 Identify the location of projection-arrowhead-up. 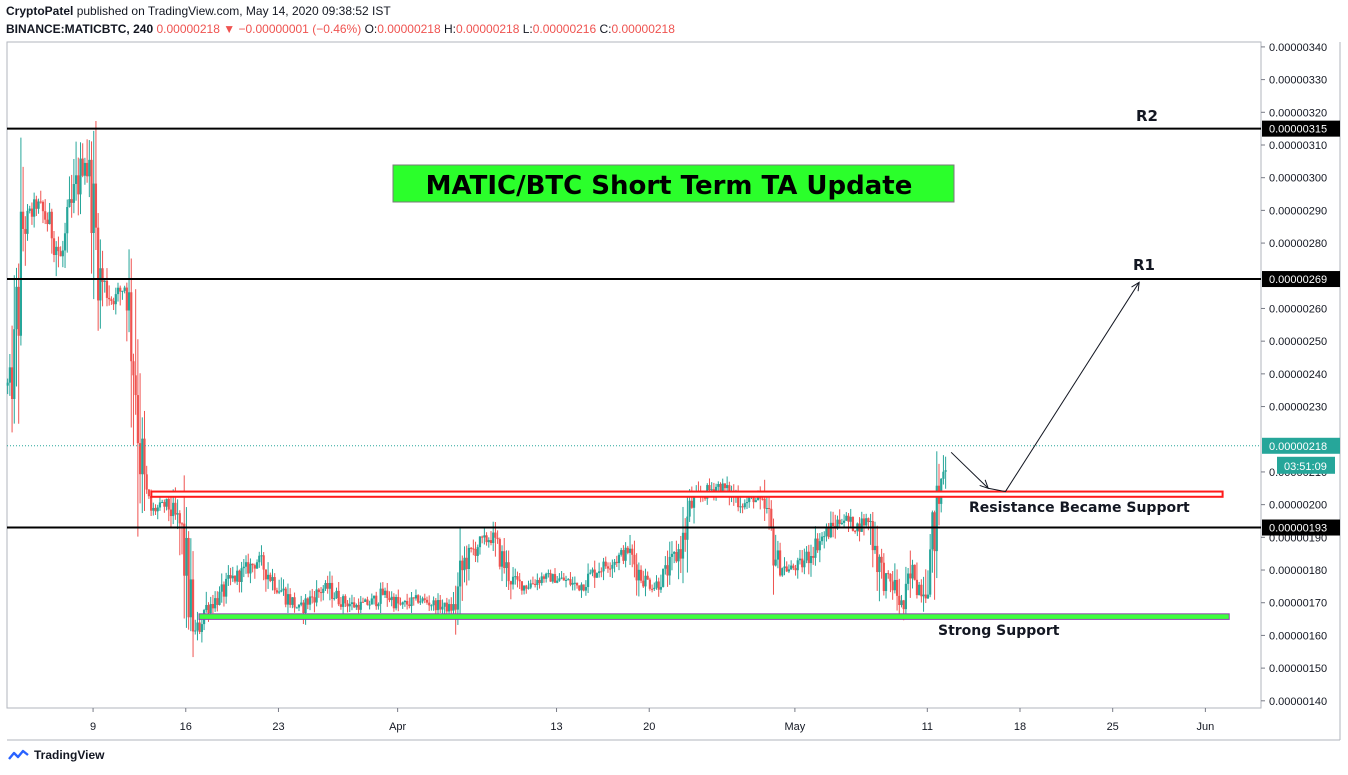
(1135, 286).